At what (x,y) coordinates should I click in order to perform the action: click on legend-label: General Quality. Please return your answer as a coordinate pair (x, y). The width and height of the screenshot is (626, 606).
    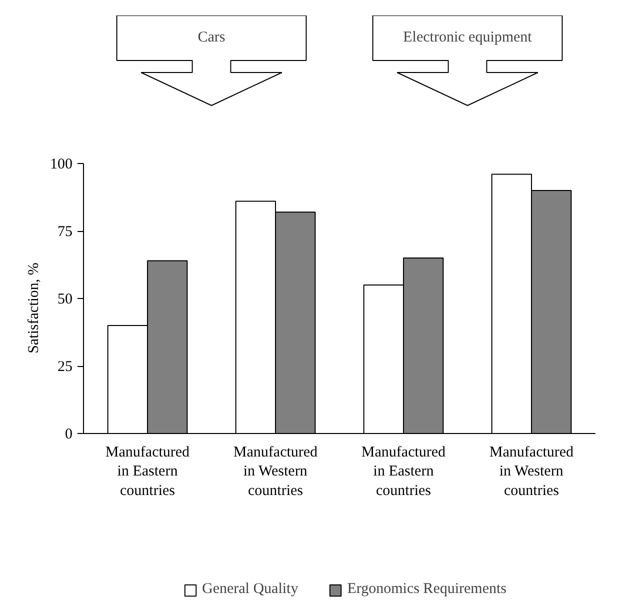
    Looking at the image, I should click on (250, 589).